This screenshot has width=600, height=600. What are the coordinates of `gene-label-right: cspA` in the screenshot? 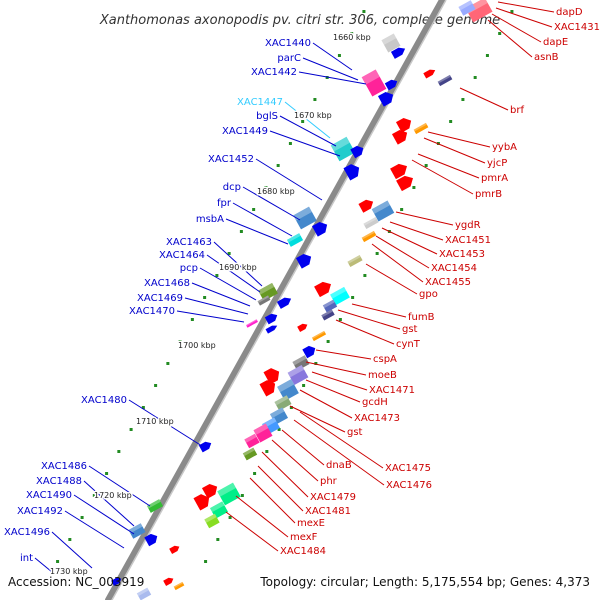 It's located at (385, 359).